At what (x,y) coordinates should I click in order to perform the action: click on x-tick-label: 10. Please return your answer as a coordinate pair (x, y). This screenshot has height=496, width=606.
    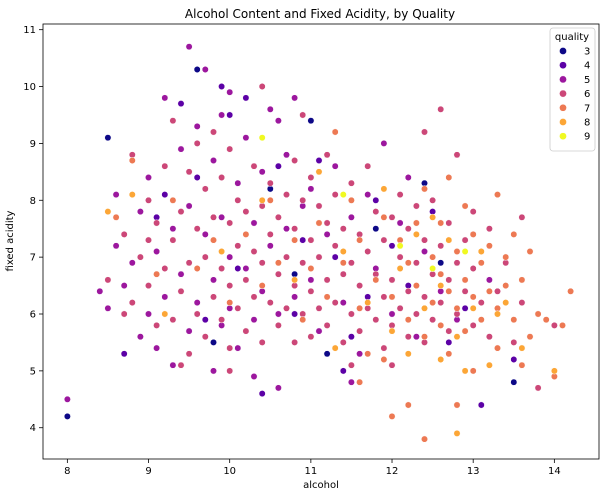
    Looking at the image, I should click on (229, 471).